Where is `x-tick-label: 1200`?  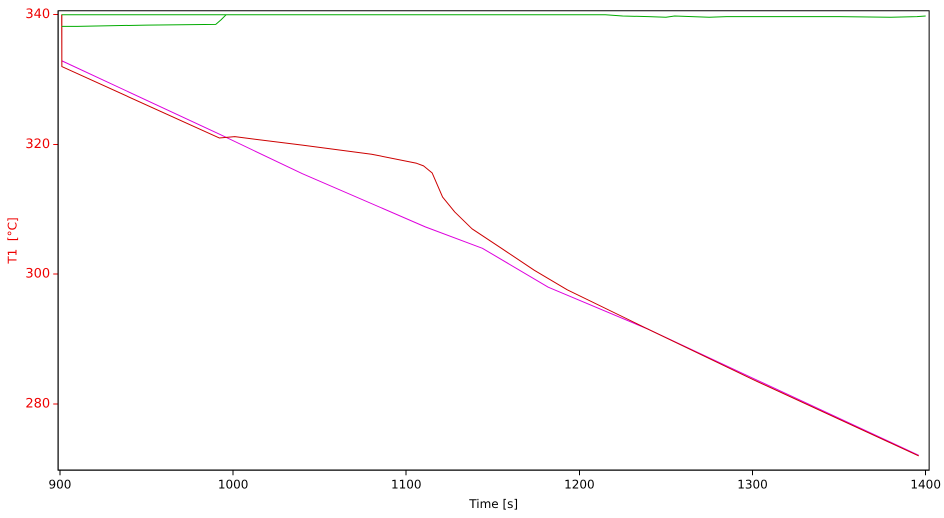 x-tick-label: 1200 is located at coordinates (579, 485).